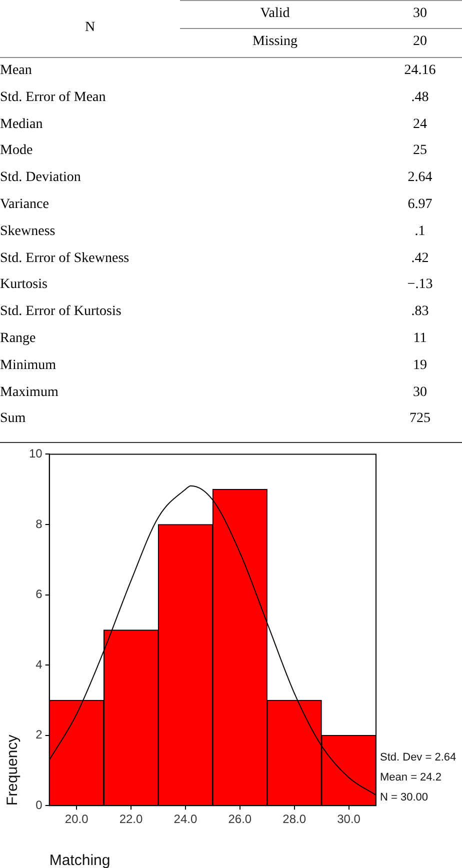 This screenshot has width=462, height=868. Describe the element at coordinates (79, 860) in the screenshot. I see `x-axis-title: Matching` at that location.